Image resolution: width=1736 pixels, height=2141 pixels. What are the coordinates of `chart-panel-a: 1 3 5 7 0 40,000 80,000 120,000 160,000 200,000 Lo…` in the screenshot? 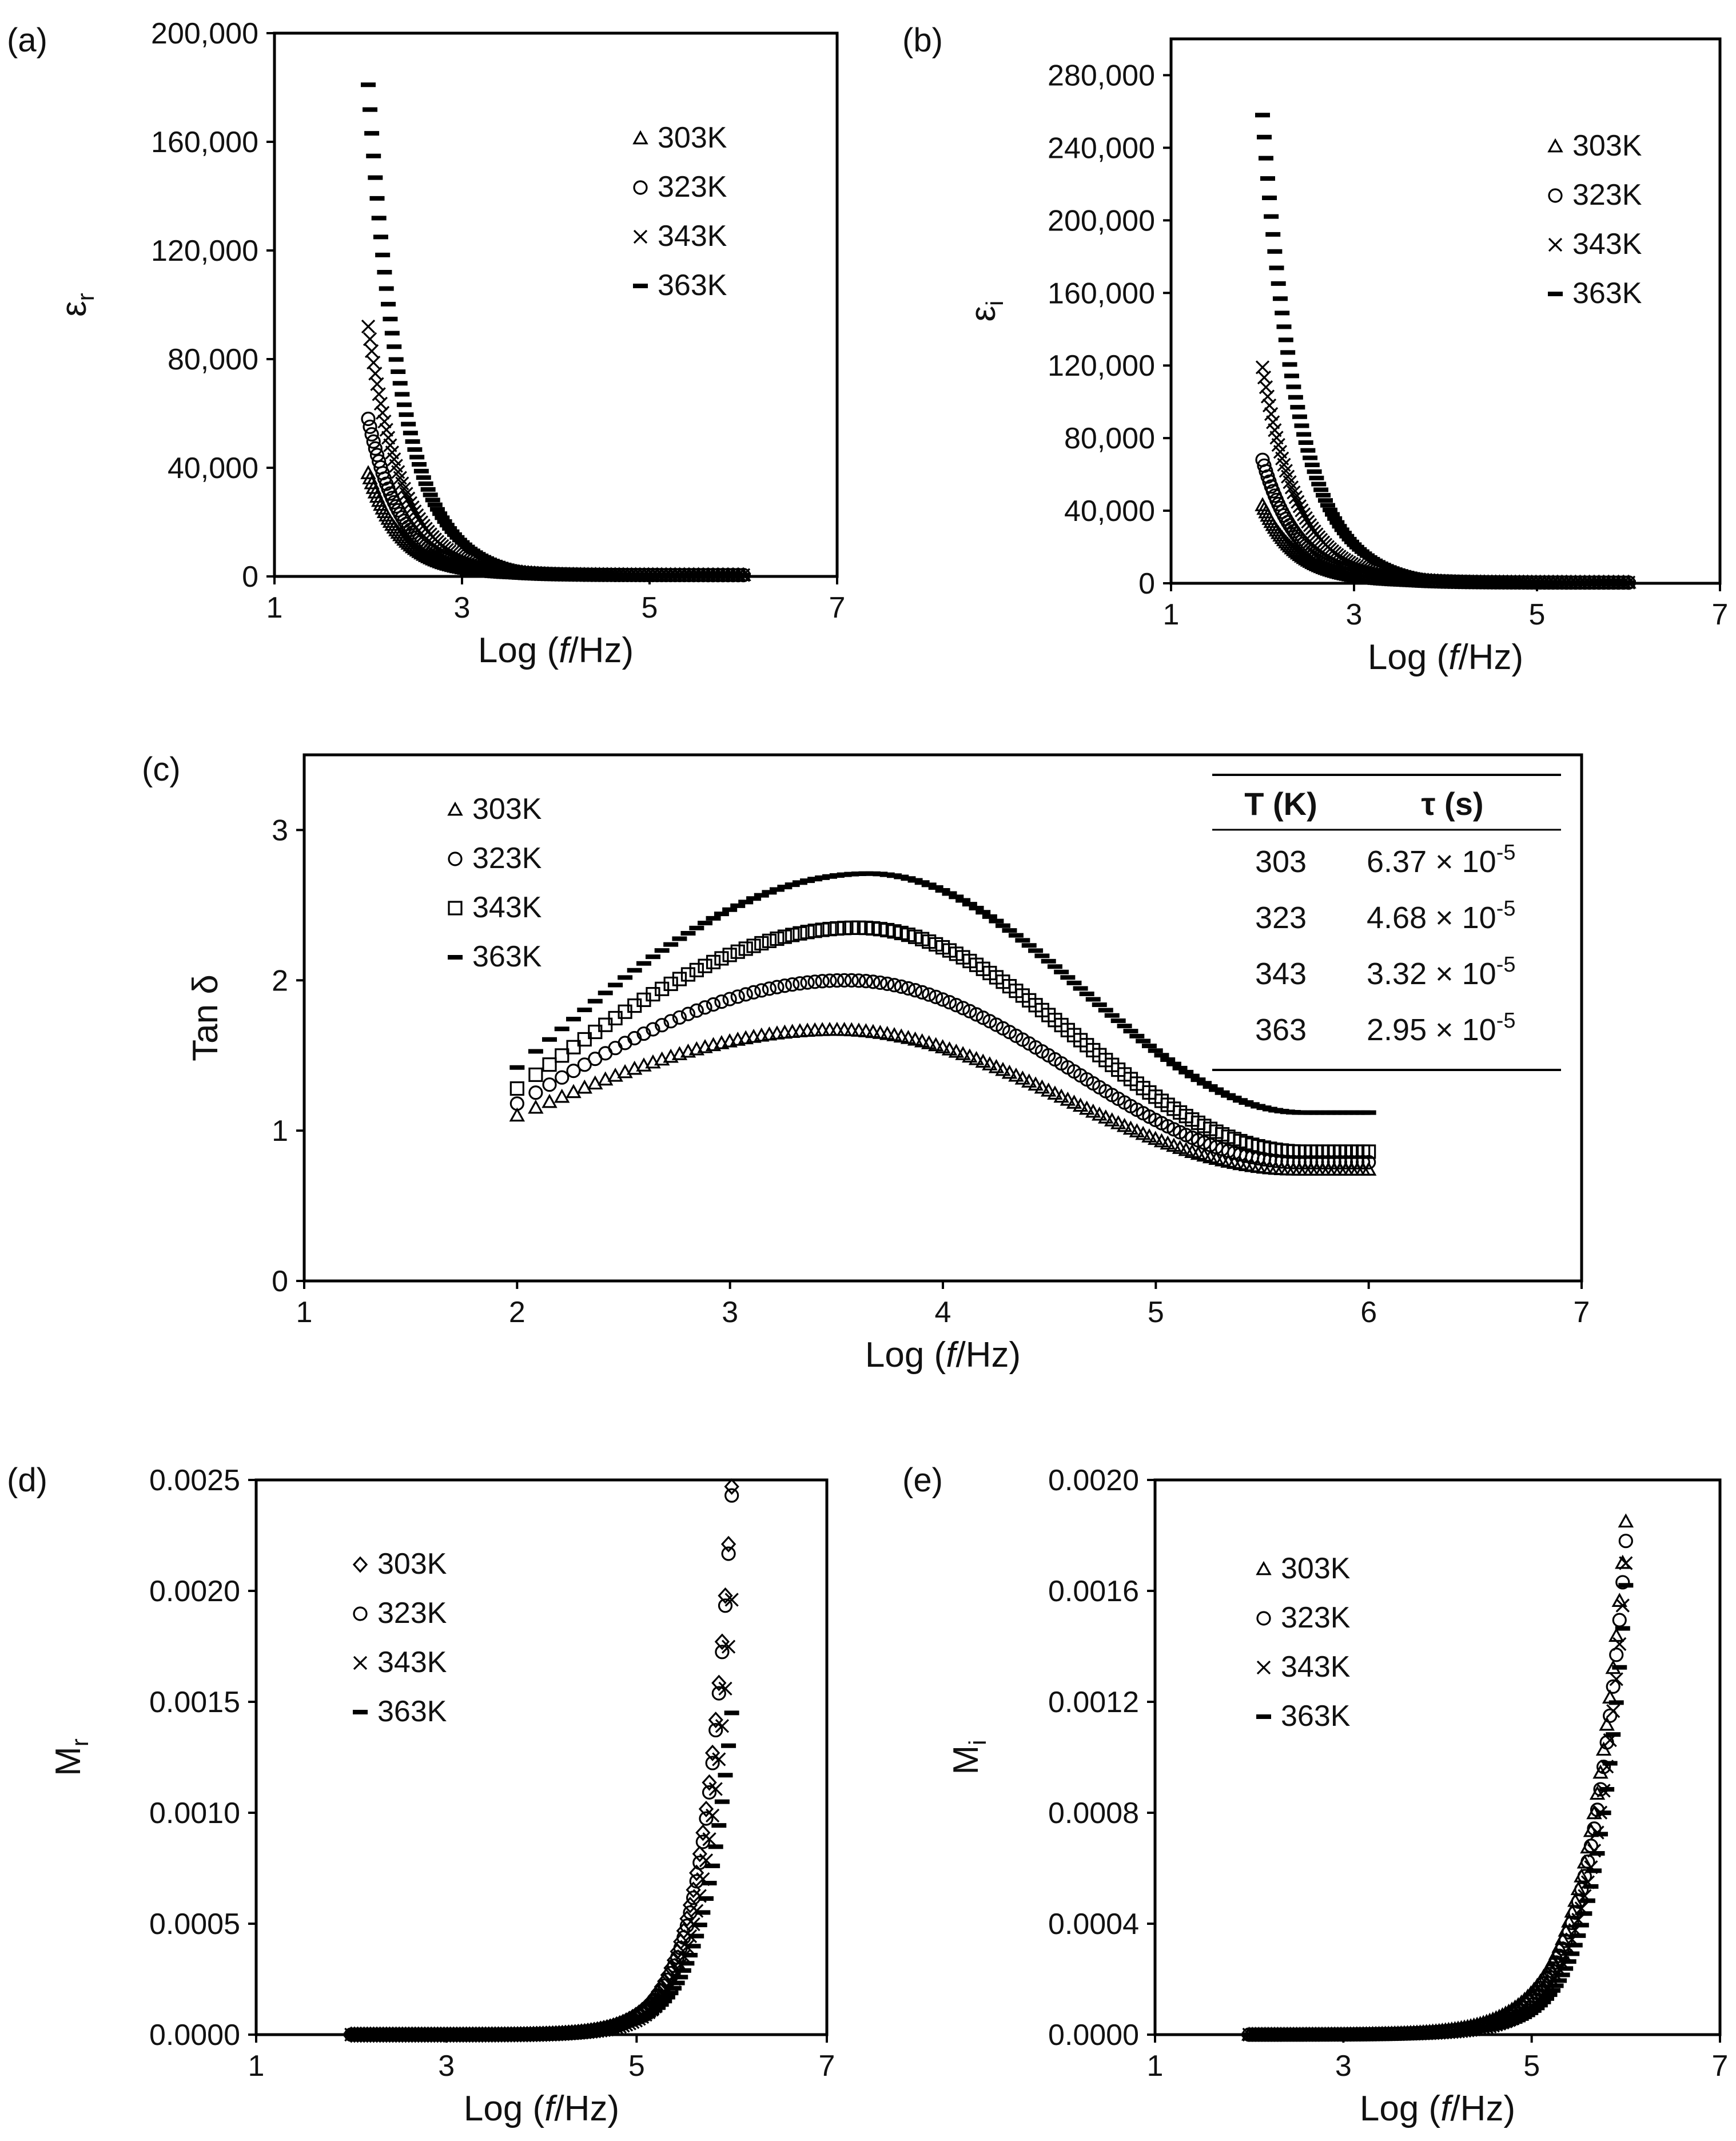 It's located at (426, 343).